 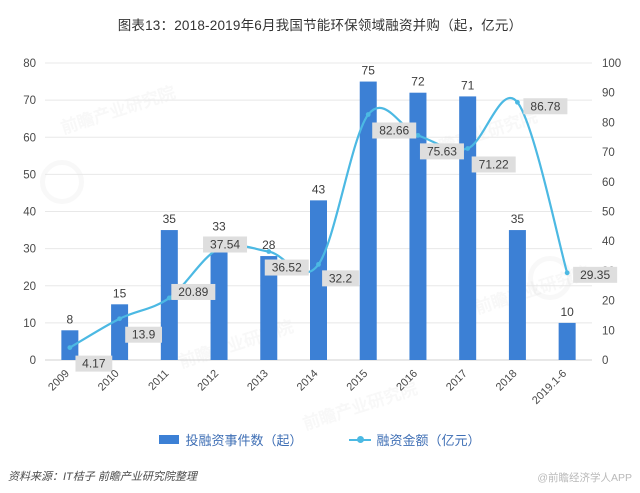 What do you see at coordinates (59, 381) in the screenshot?
I see `x-axis-tick: 2009` at bounding box center [59, 381].